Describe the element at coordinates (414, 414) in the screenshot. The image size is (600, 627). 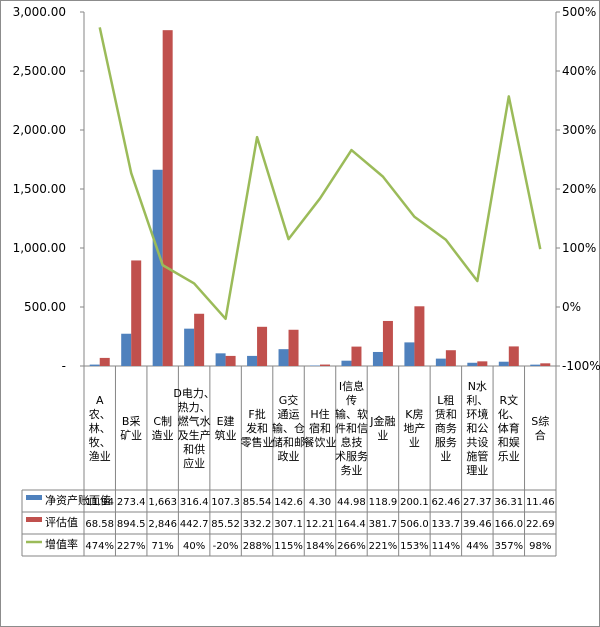
I see `category-label: K房` at that location.